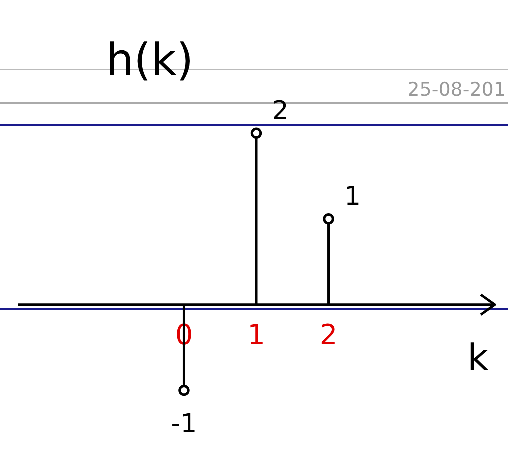 The height and width of the screenshot is (476, 508). I want to click on chart-title: h(k), so click(150, 60).